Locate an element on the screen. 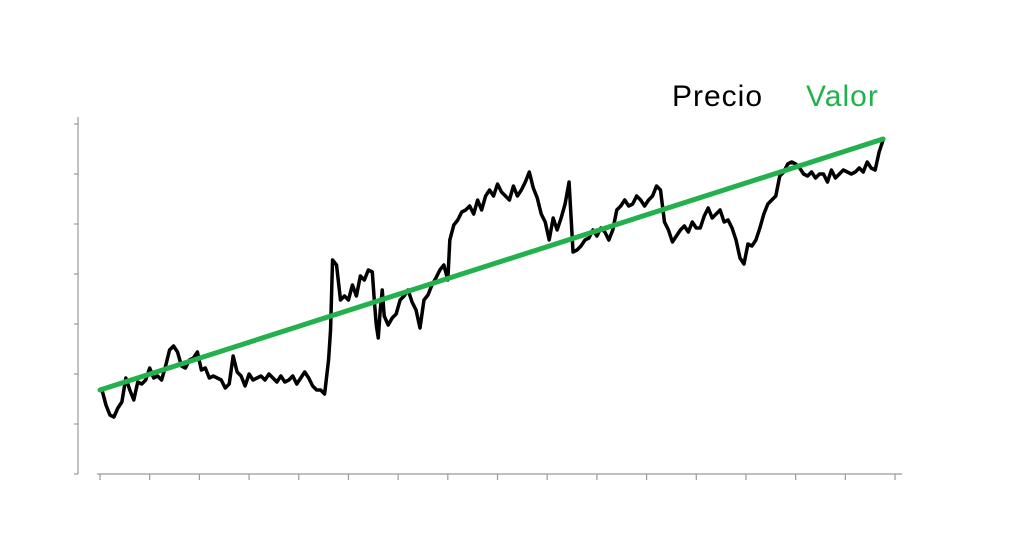 The height and width of the screenshot is (547, 1010). legend: Precio Valor is located at coordinates (775, 96).